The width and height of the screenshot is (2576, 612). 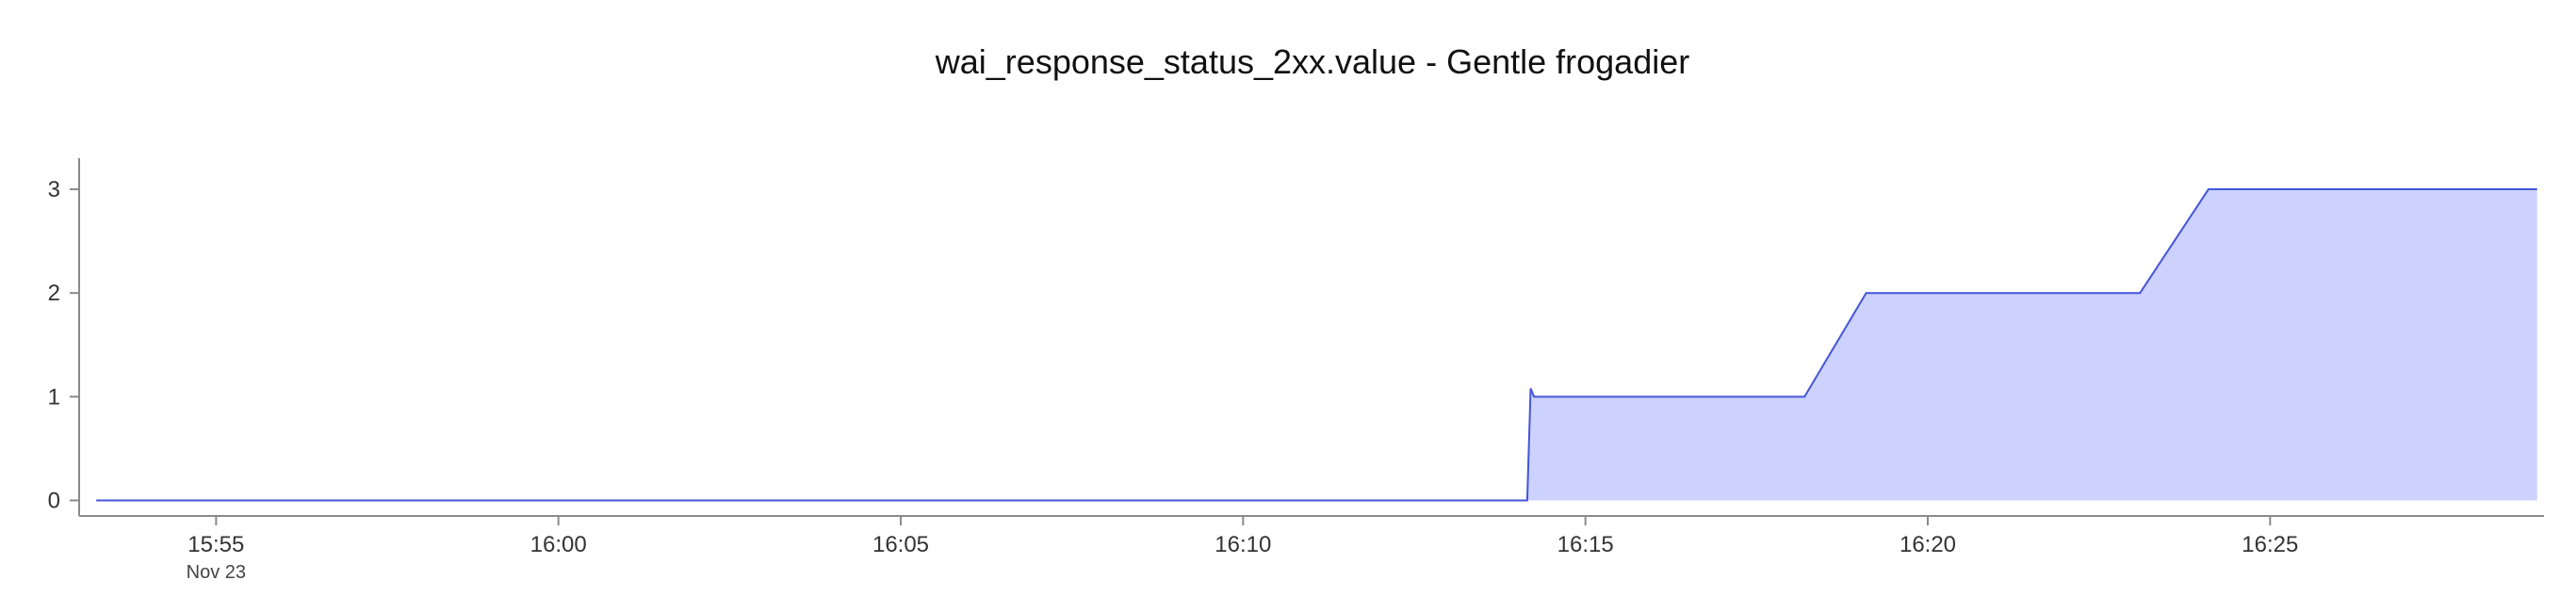 I want to click on x-tick-label: 16:00, so click(x=558, y=544).